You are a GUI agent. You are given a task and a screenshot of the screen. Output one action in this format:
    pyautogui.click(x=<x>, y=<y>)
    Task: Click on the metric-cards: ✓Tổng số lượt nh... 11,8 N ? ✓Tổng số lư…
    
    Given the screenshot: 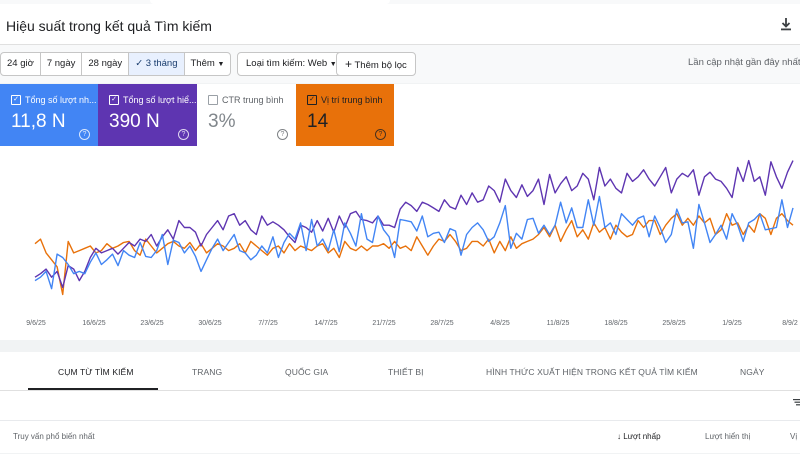 What is the action you would take?
    pyautogui.click(x=400, y=115)
    